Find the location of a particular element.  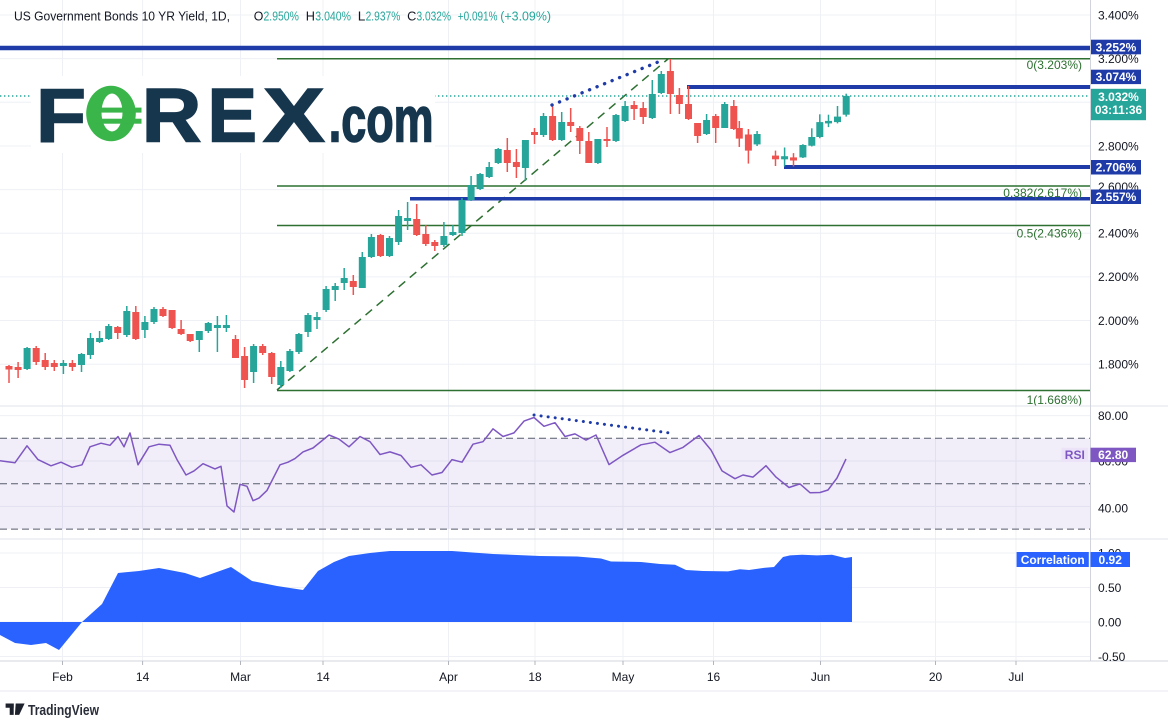

svg-text: 62.80 is located at coordinates (1113, 455).